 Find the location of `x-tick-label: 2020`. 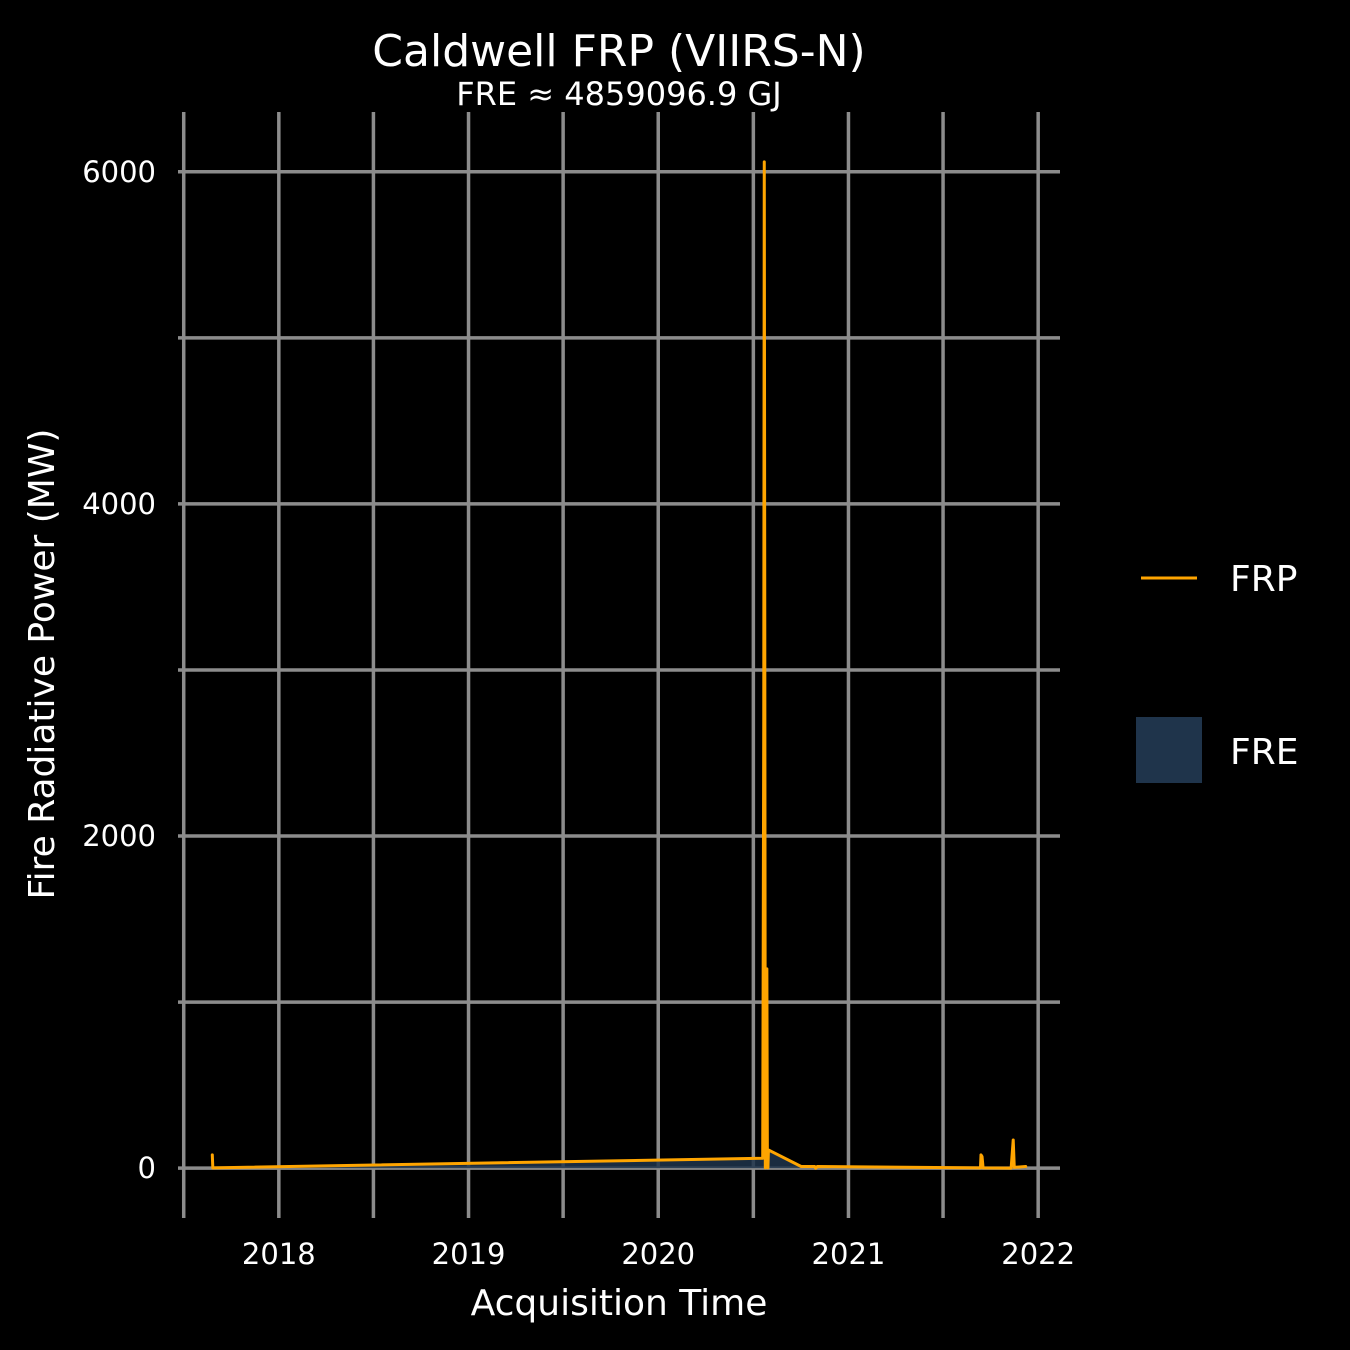

x-tick-label: 2020 is located at coordinates (658, 1254).